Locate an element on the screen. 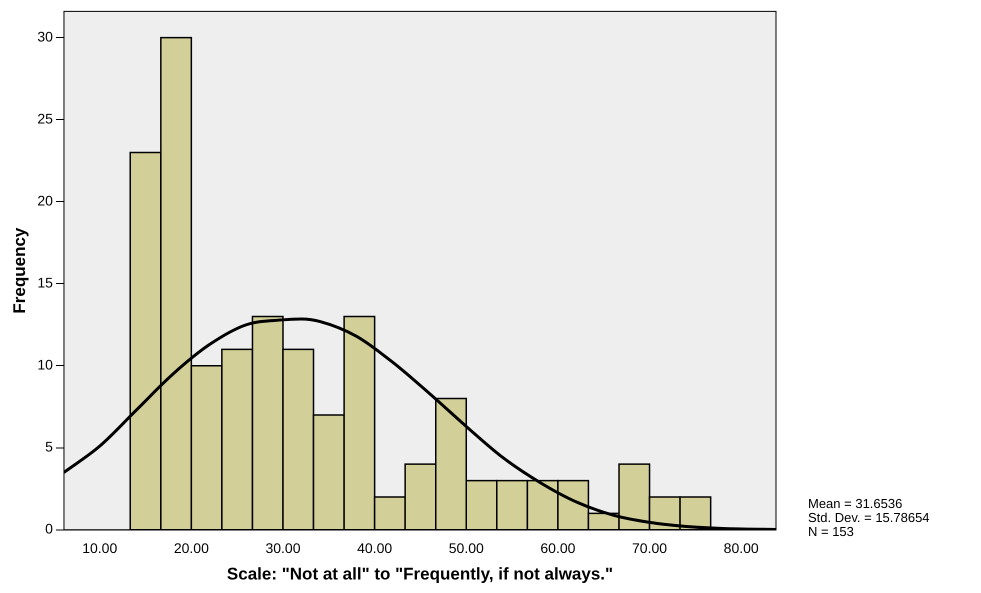  x-axis-title: Scale: "Not at all" to "Frequently, if not always." is located at coordinates (420, 574).